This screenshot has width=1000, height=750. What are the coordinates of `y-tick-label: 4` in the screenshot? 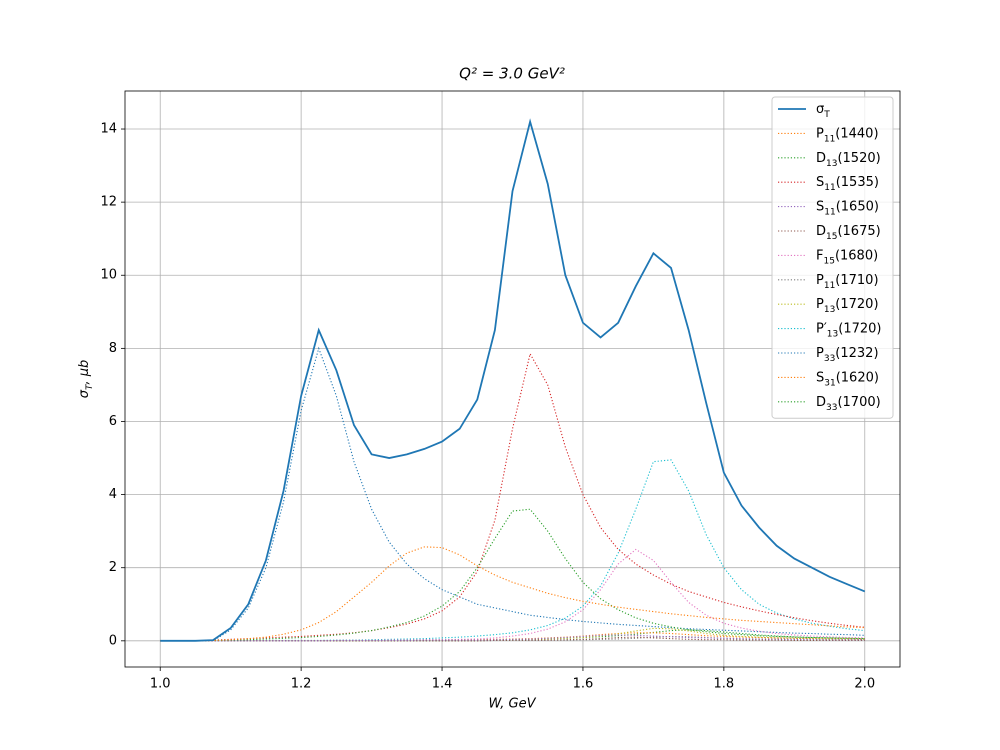 It's located at (113, 494).